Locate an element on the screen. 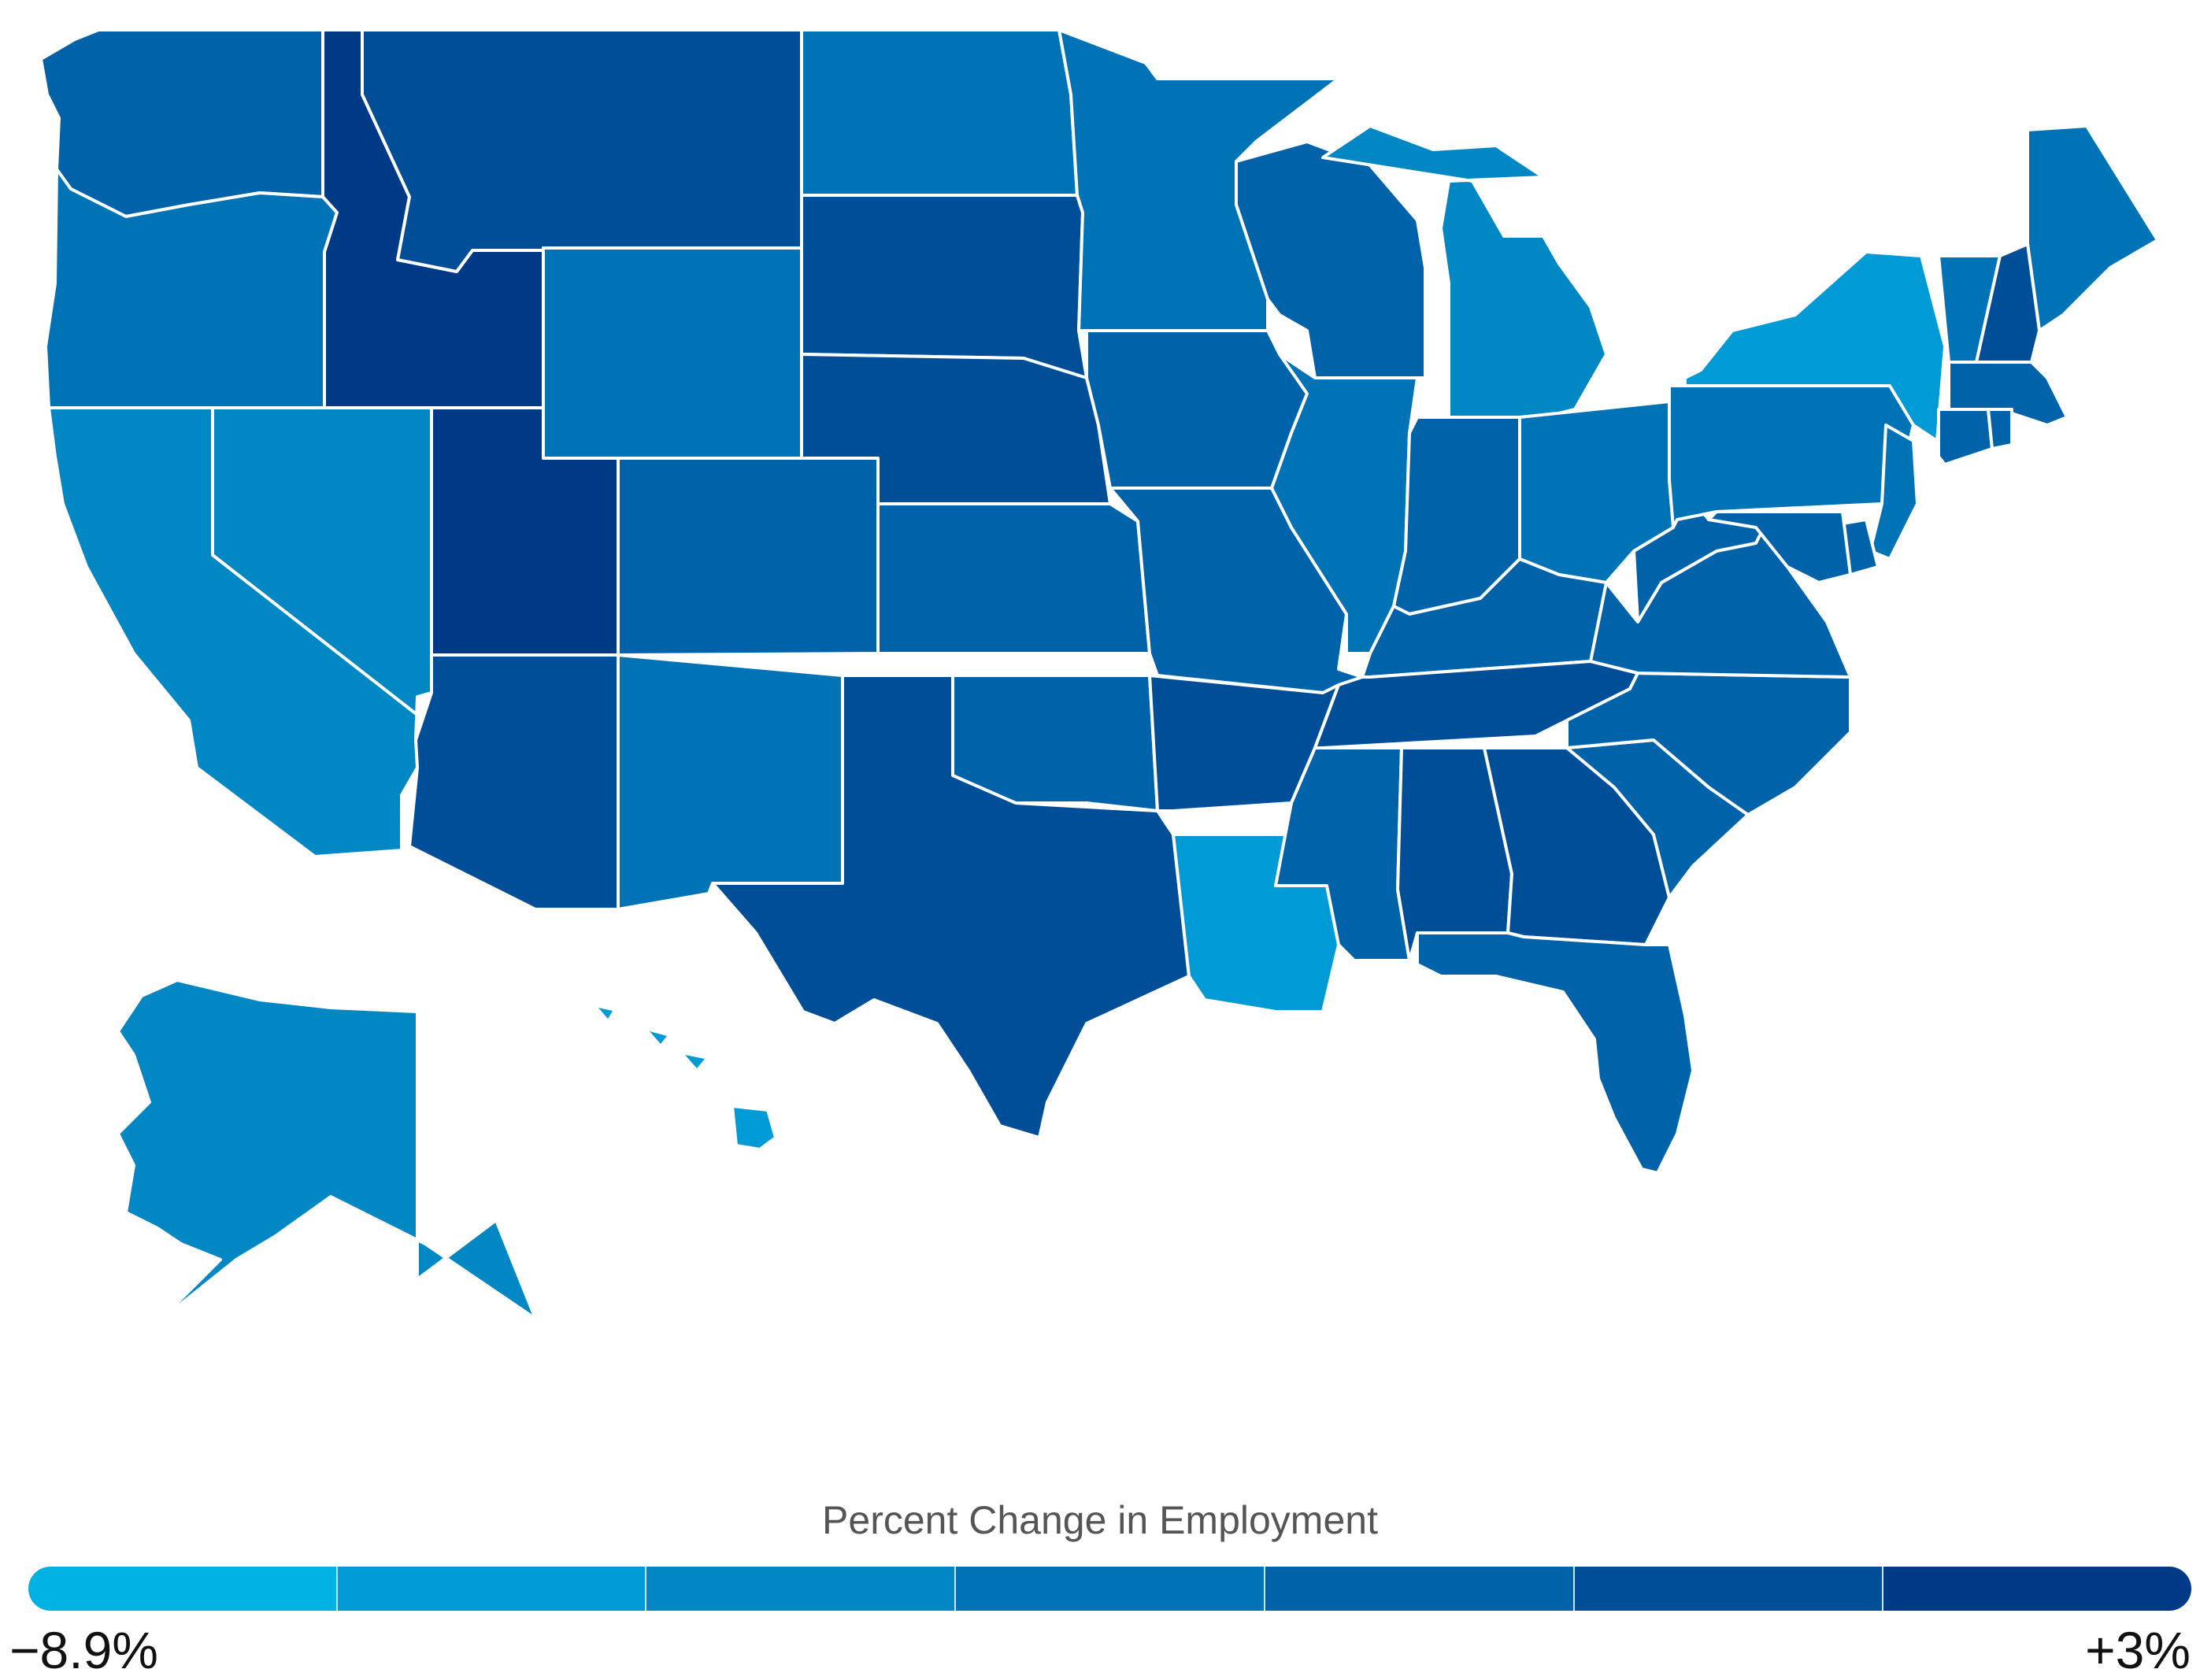 This screenshot has width=2200, height=1680. state-ak is located at coordinates (327, 1151).